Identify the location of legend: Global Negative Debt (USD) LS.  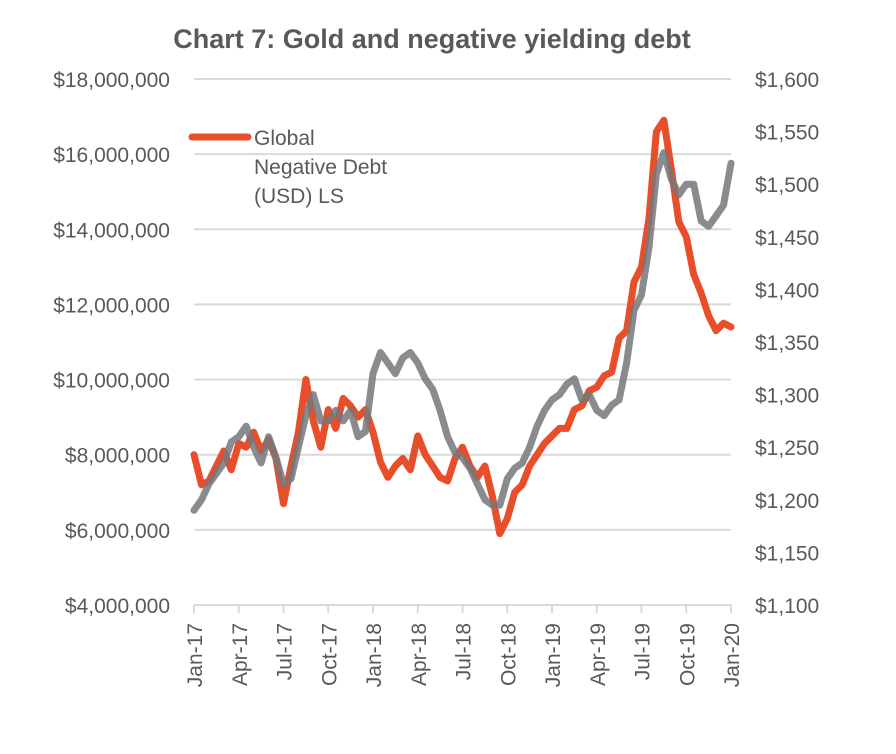
(290, 167).